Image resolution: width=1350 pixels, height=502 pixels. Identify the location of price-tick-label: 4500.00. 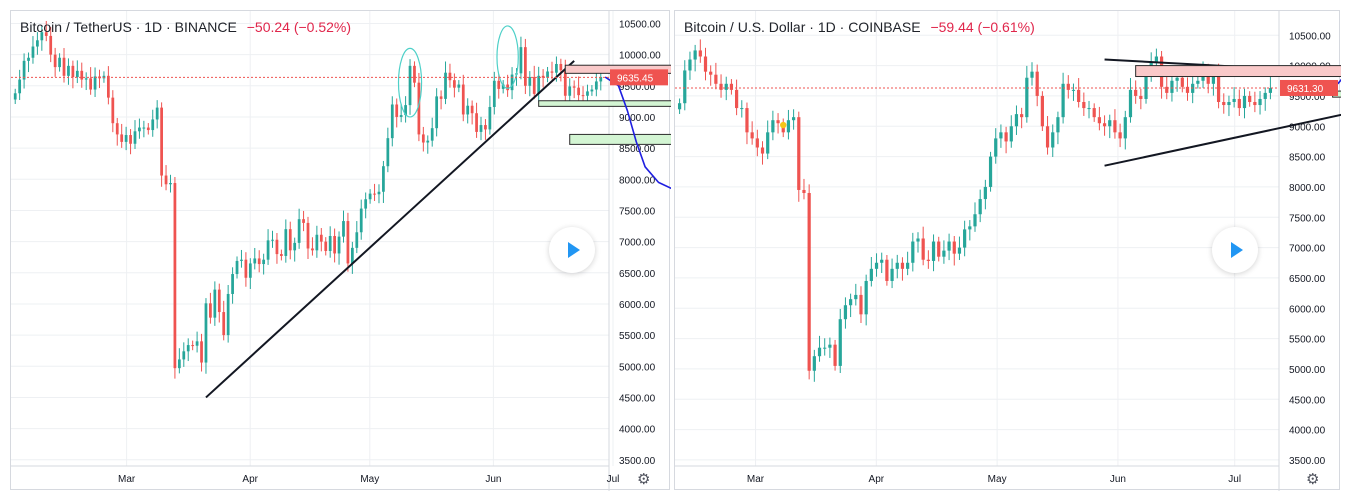
(637, 398).